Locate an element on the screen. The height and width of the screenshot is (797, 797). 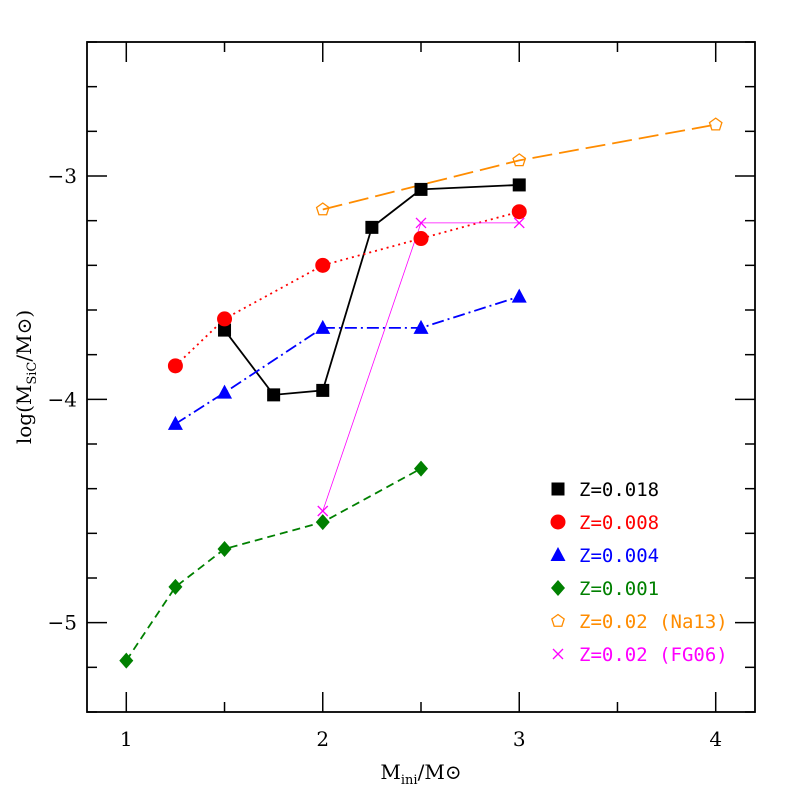
y-tick-label: −4 is located at coordinates (62, 399).